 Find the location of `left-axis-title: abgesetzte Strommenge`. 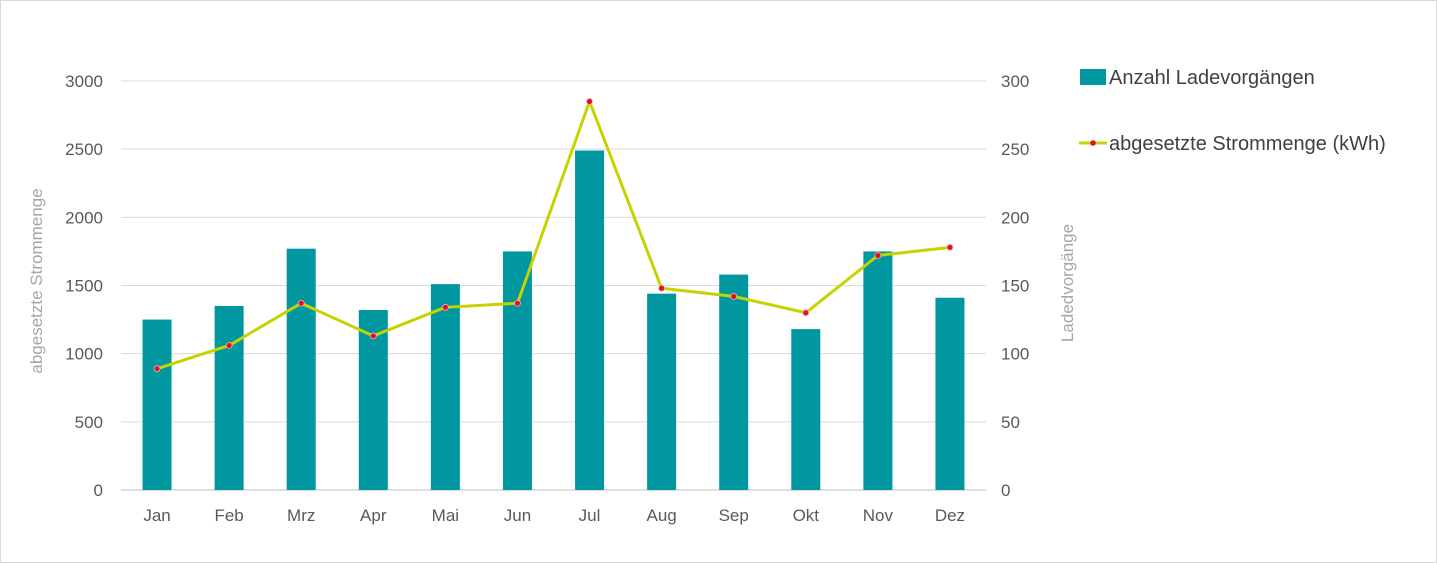

left-axis-title: abgesetzte Strommenge is located at coordinates (36, 280).